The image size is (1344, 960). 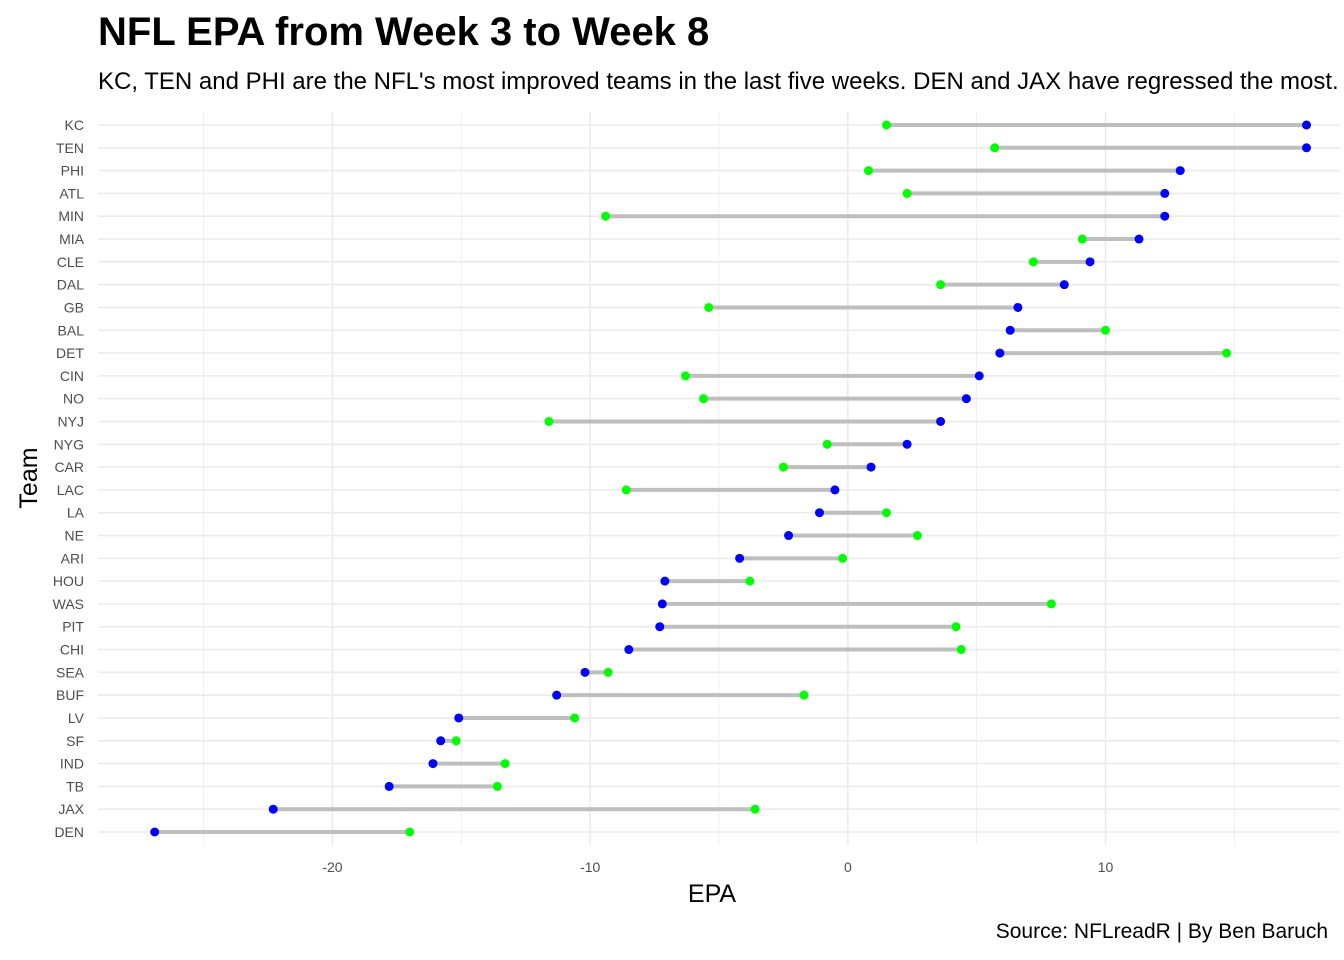 I want to click on y-tick-label: SEA, so click(x=70, y=672).